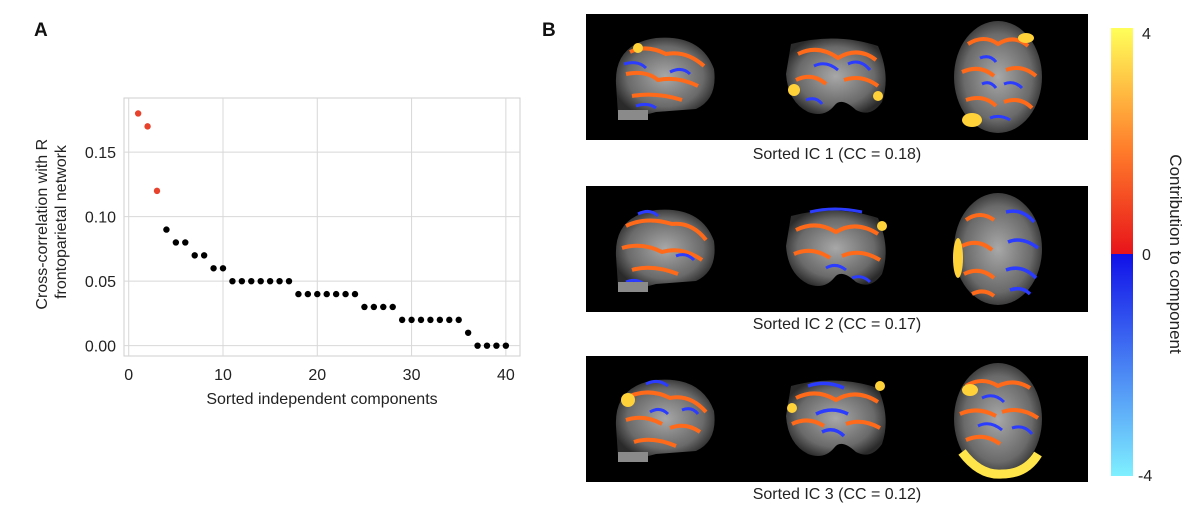  I want to click on y-tick-label: 0.00, so click(100, 347).